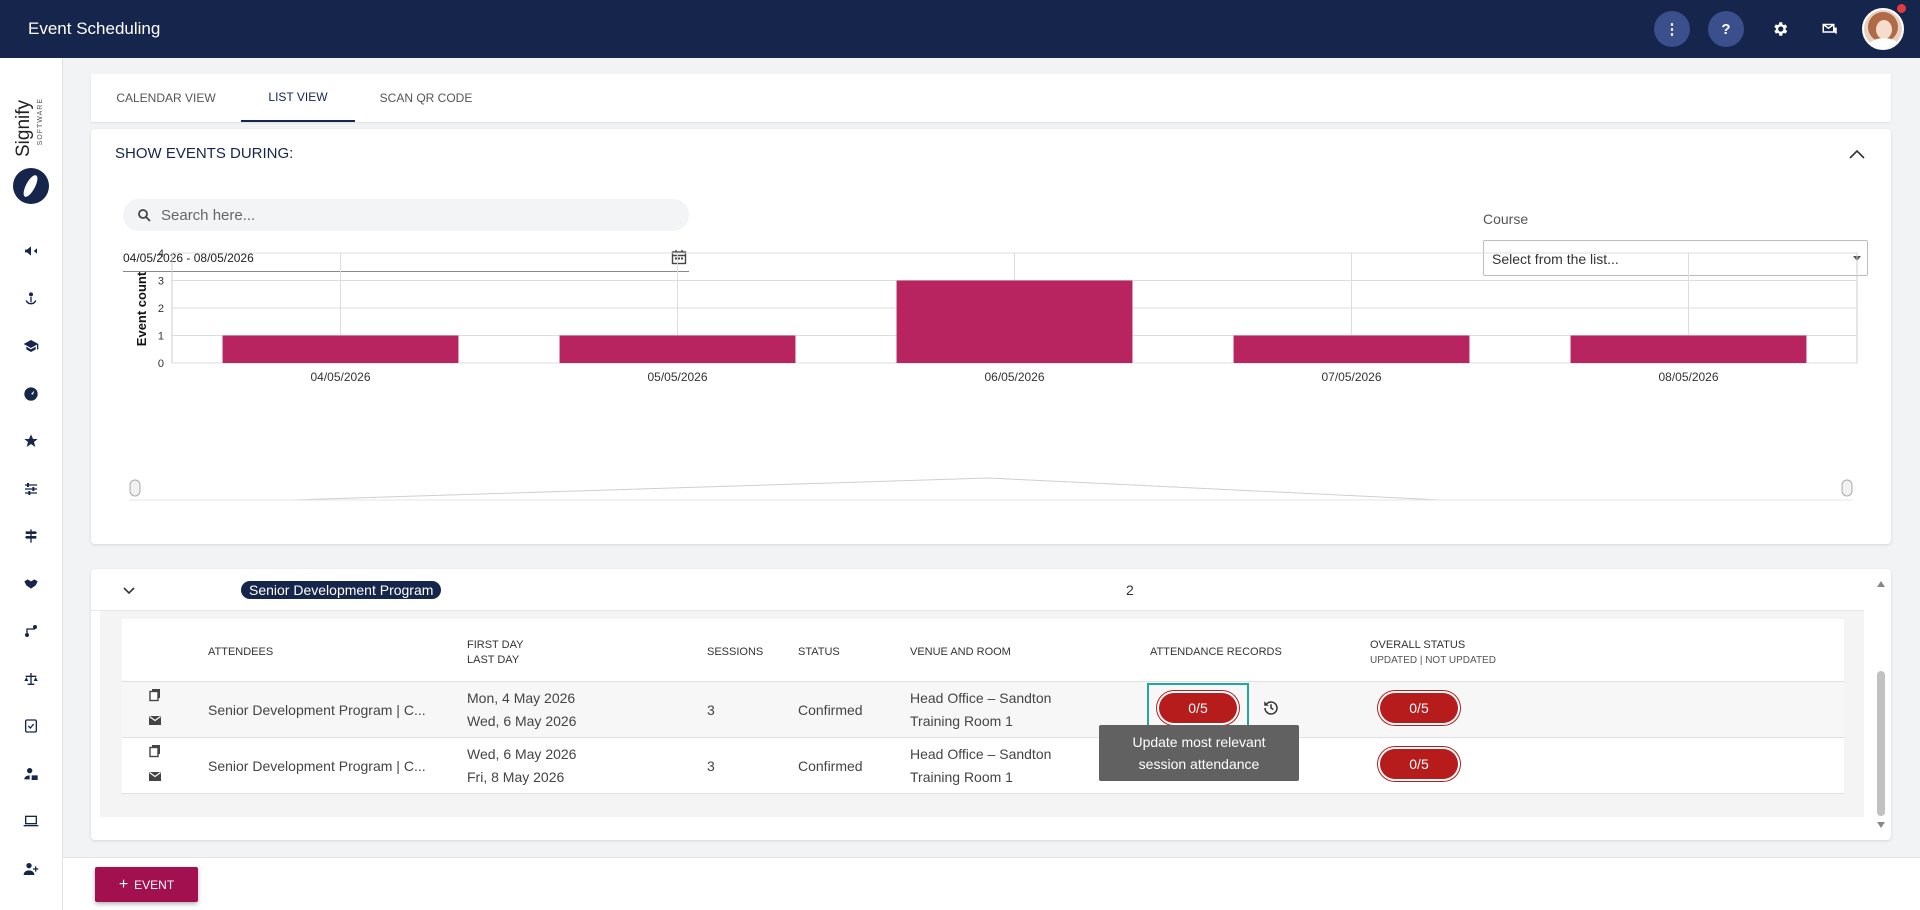  I want to click on tab-scan-qr-code: SCAN QR CODE, so click(426, 98).